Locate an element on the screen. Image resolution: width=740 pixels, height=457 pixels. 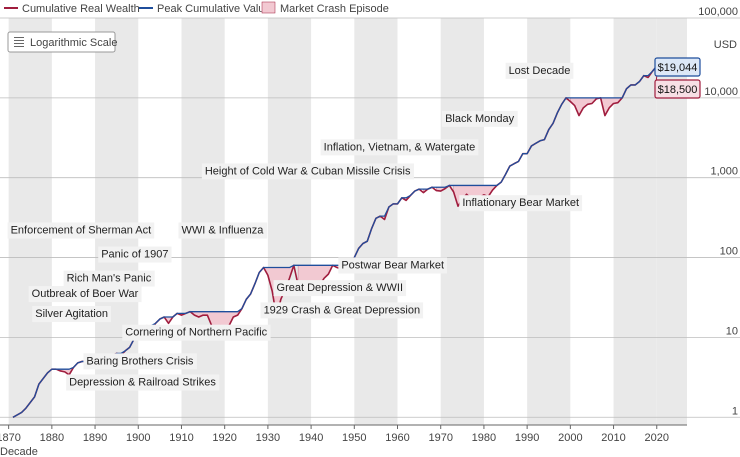
x-tick-label: 1970 is located at coordinates (440, 438).